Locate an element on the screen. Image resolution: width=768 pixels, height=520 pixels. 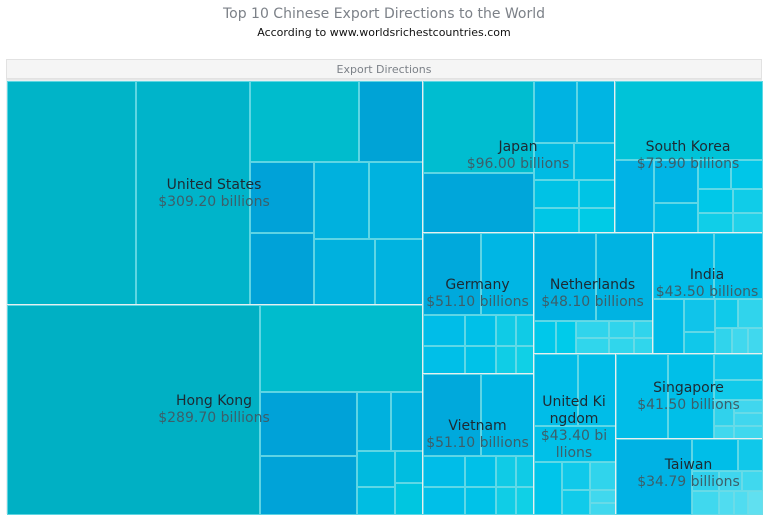
treemap-root-header: Export Directions is located at coordinates (384, 69).